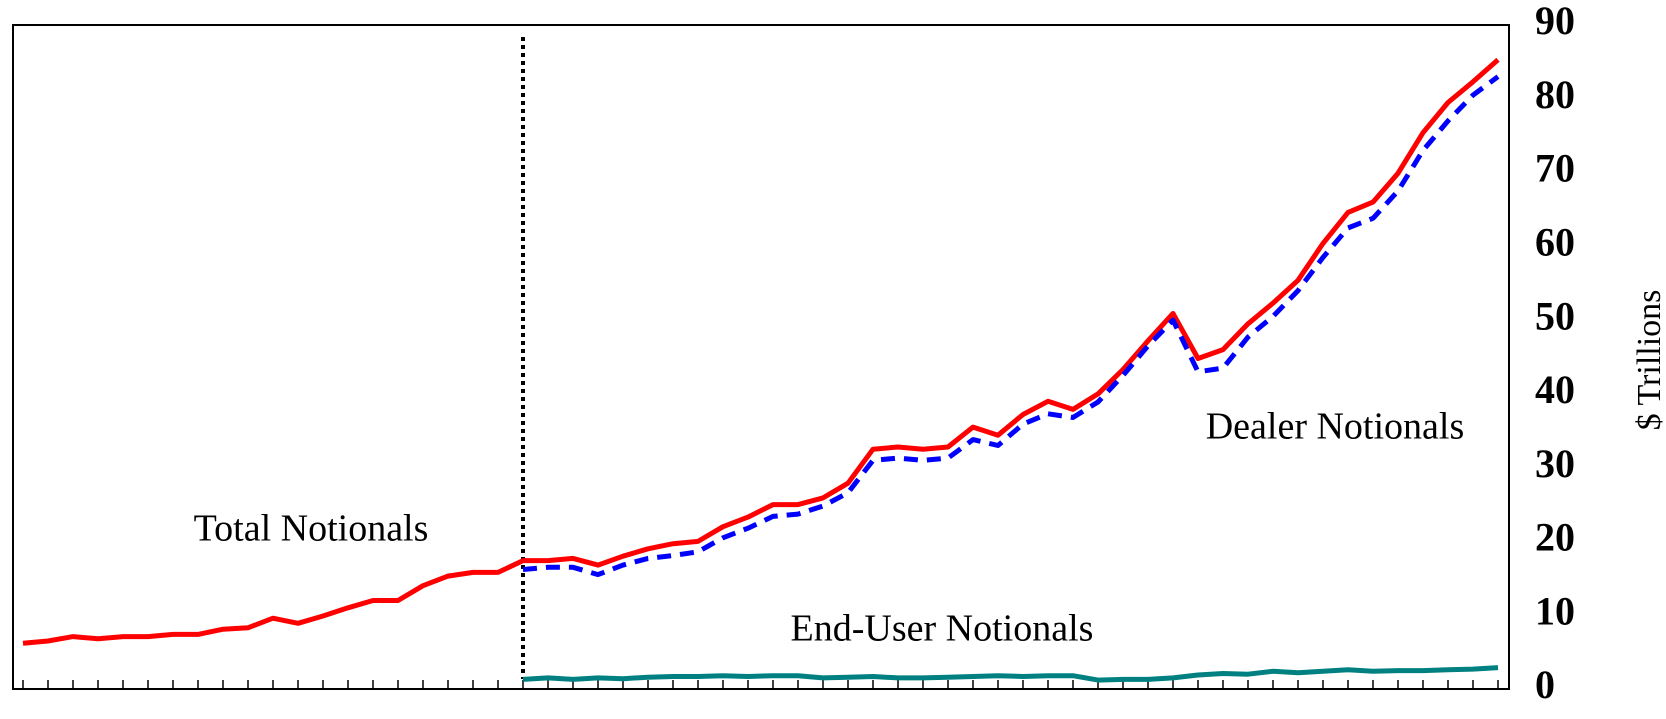  Describe the element at coordinates (1555, 21) in the screenshot. I see `y-tick-label: 90` at that location.